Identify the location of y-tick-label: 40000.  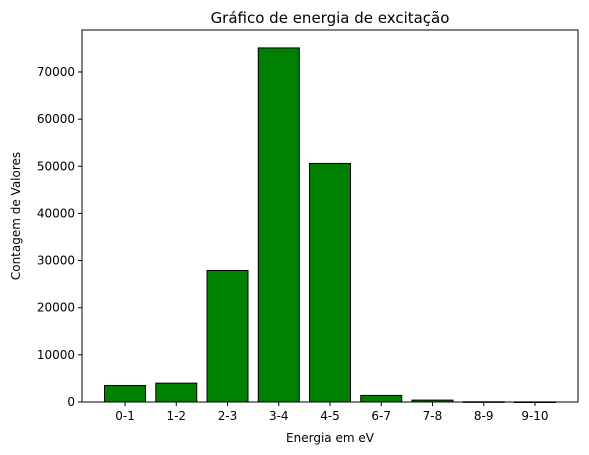
(56, 213).